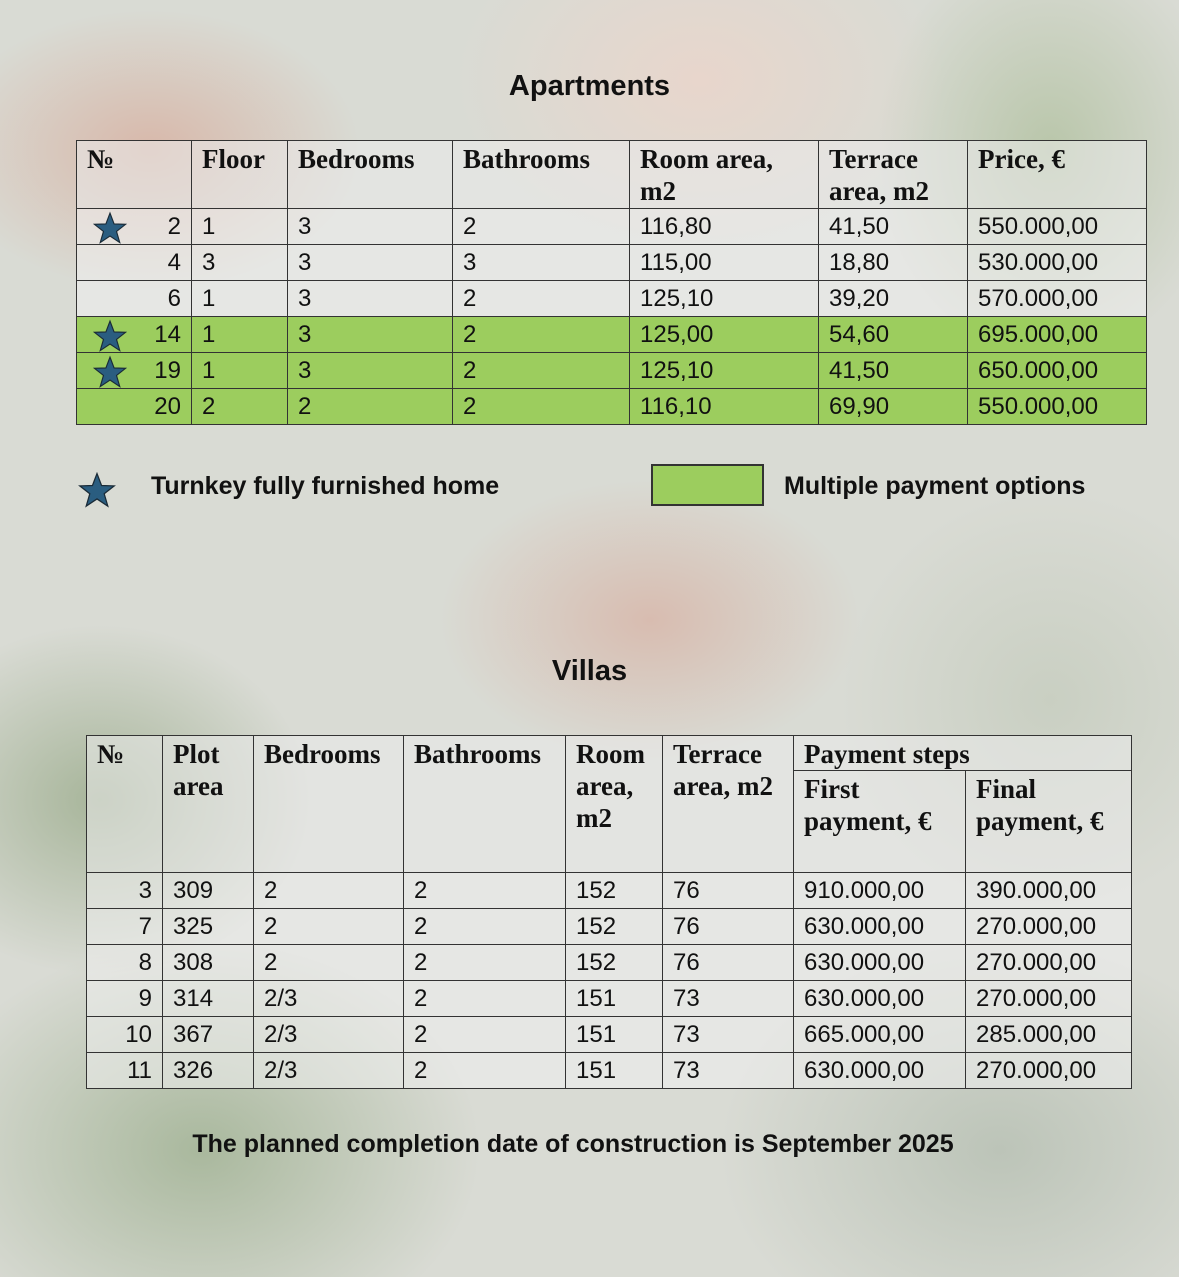 This screenshot has width=1179, height=1277. I want to click on cell-text: 570.000,00, so click(1038, 298).